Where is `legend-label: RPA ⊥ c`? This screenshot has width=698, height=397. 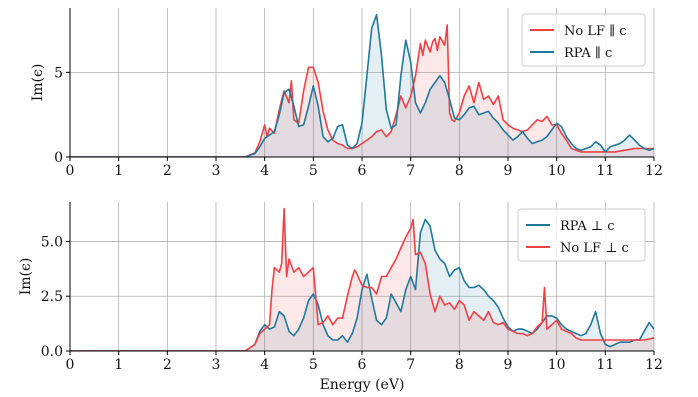
legend-label: RPA ⊥ c is located at coordinates (587, 226).